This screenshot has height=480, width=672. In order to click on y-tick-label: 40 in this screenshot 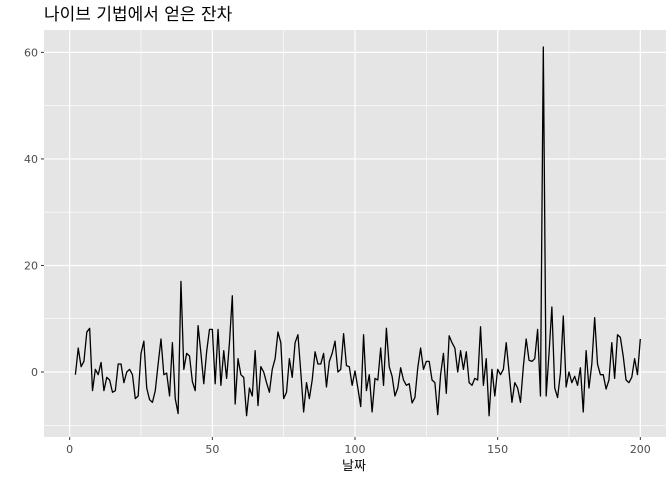, I will do `click(31, 159)`.